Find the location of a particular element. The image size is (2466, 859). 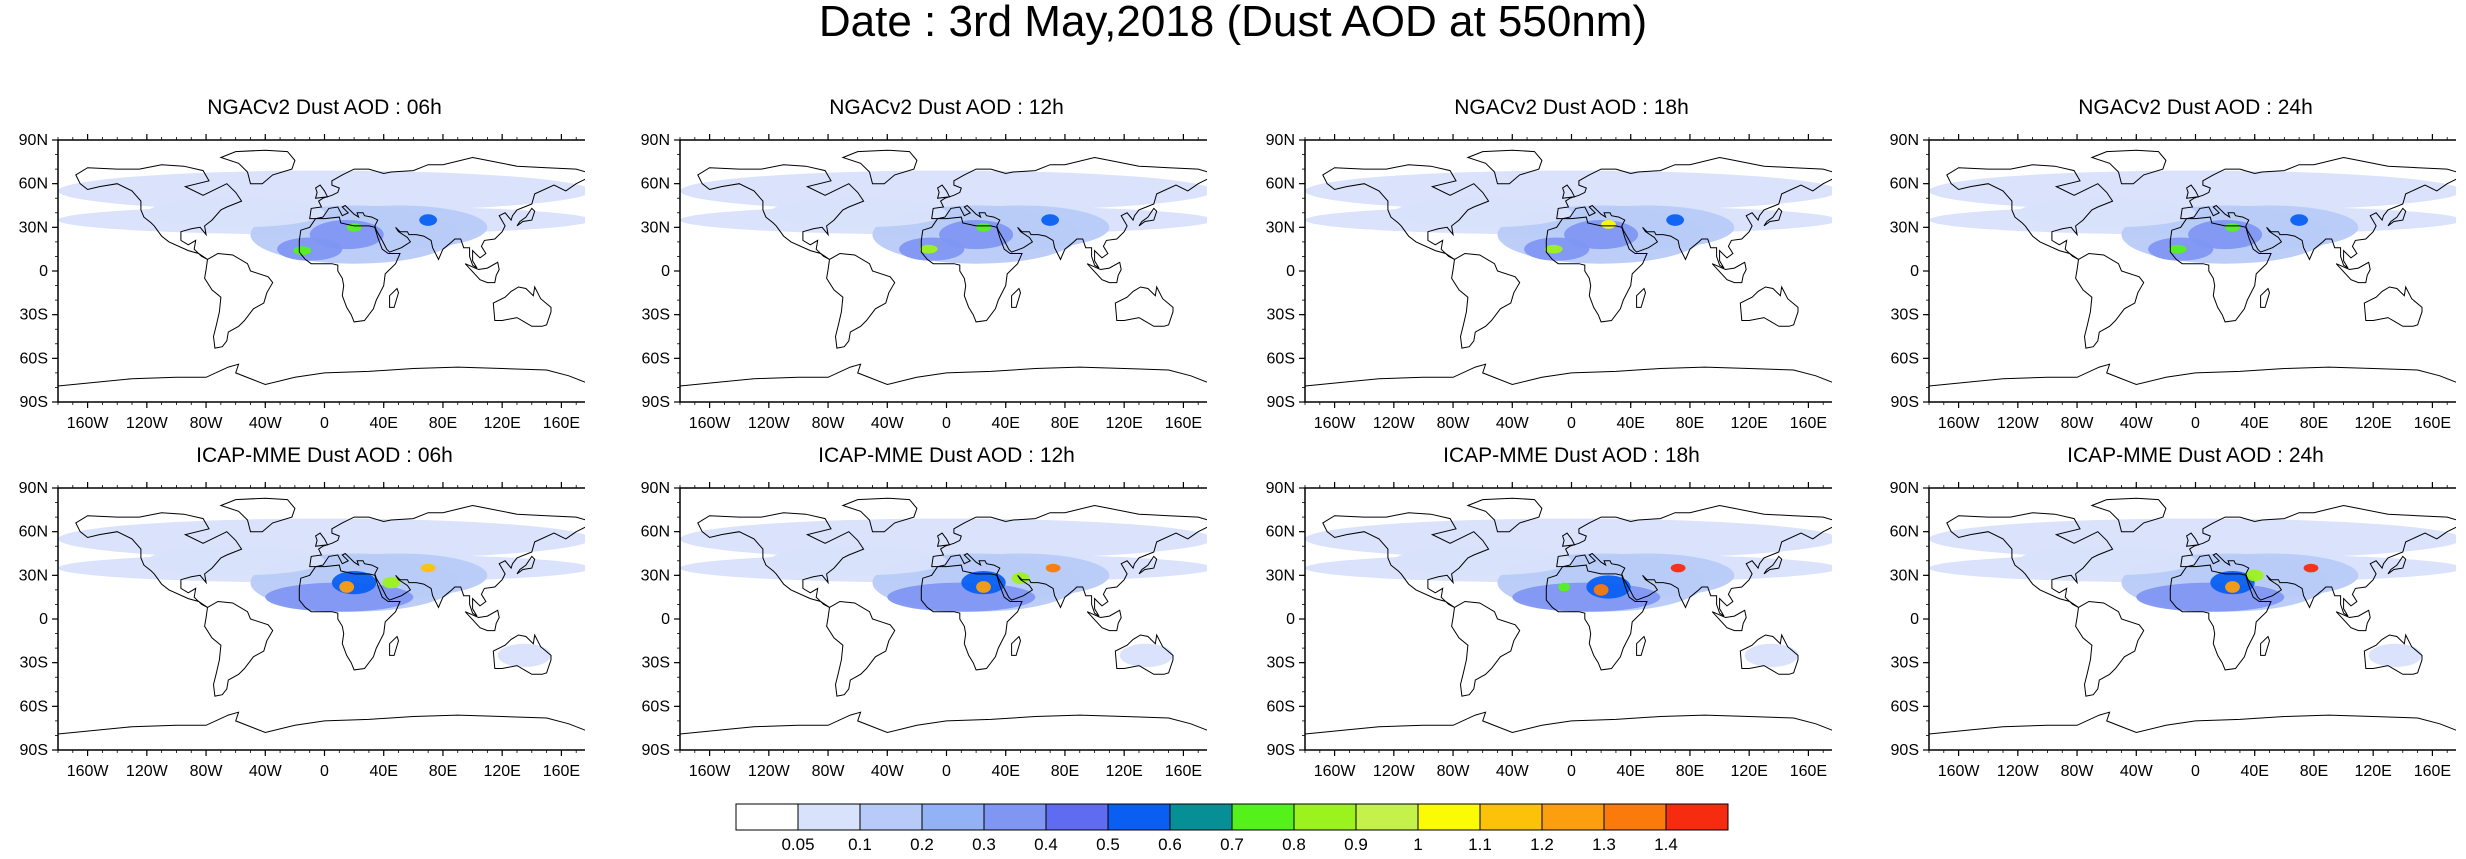

colorbar-label: 0.2 is located at coordinates (922, 844).